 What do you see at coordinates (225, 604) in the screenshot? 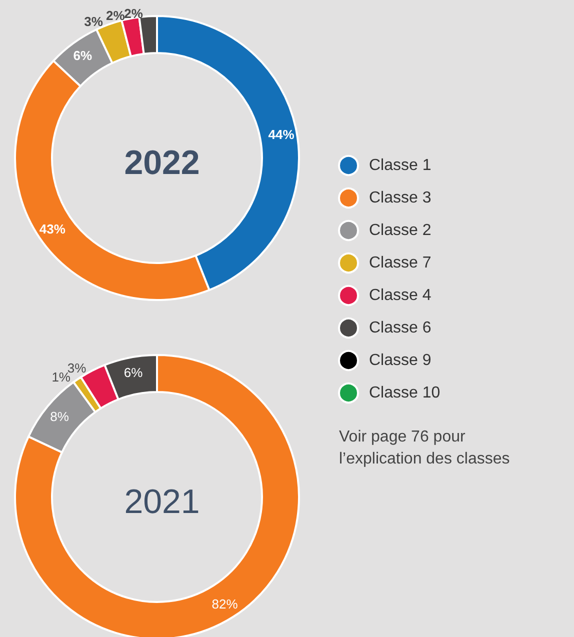
I see `data-label: 82%` at bounding box center [225, 604].